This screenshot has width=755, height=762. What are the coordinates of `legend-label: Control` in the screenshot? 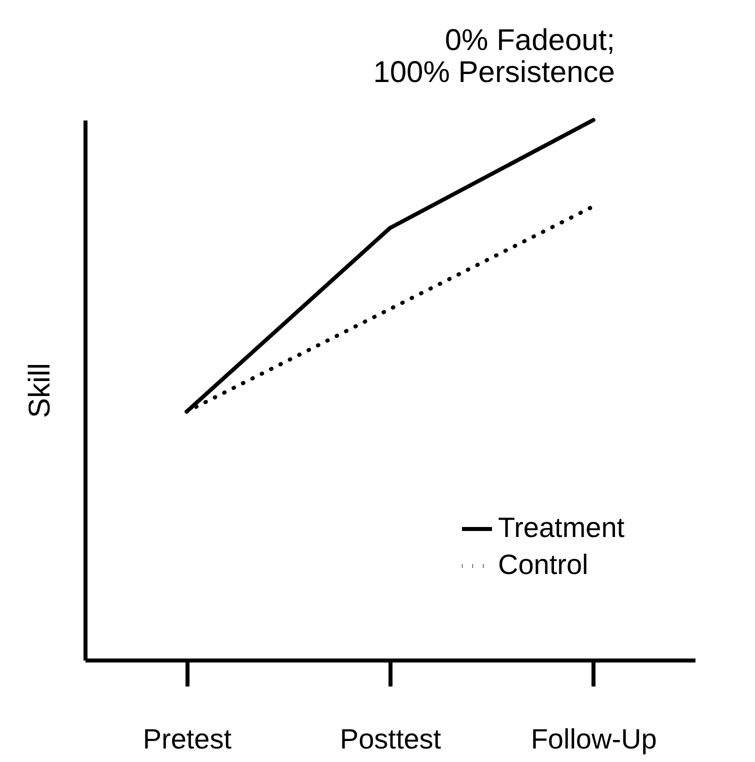 It's located at (543, 564).